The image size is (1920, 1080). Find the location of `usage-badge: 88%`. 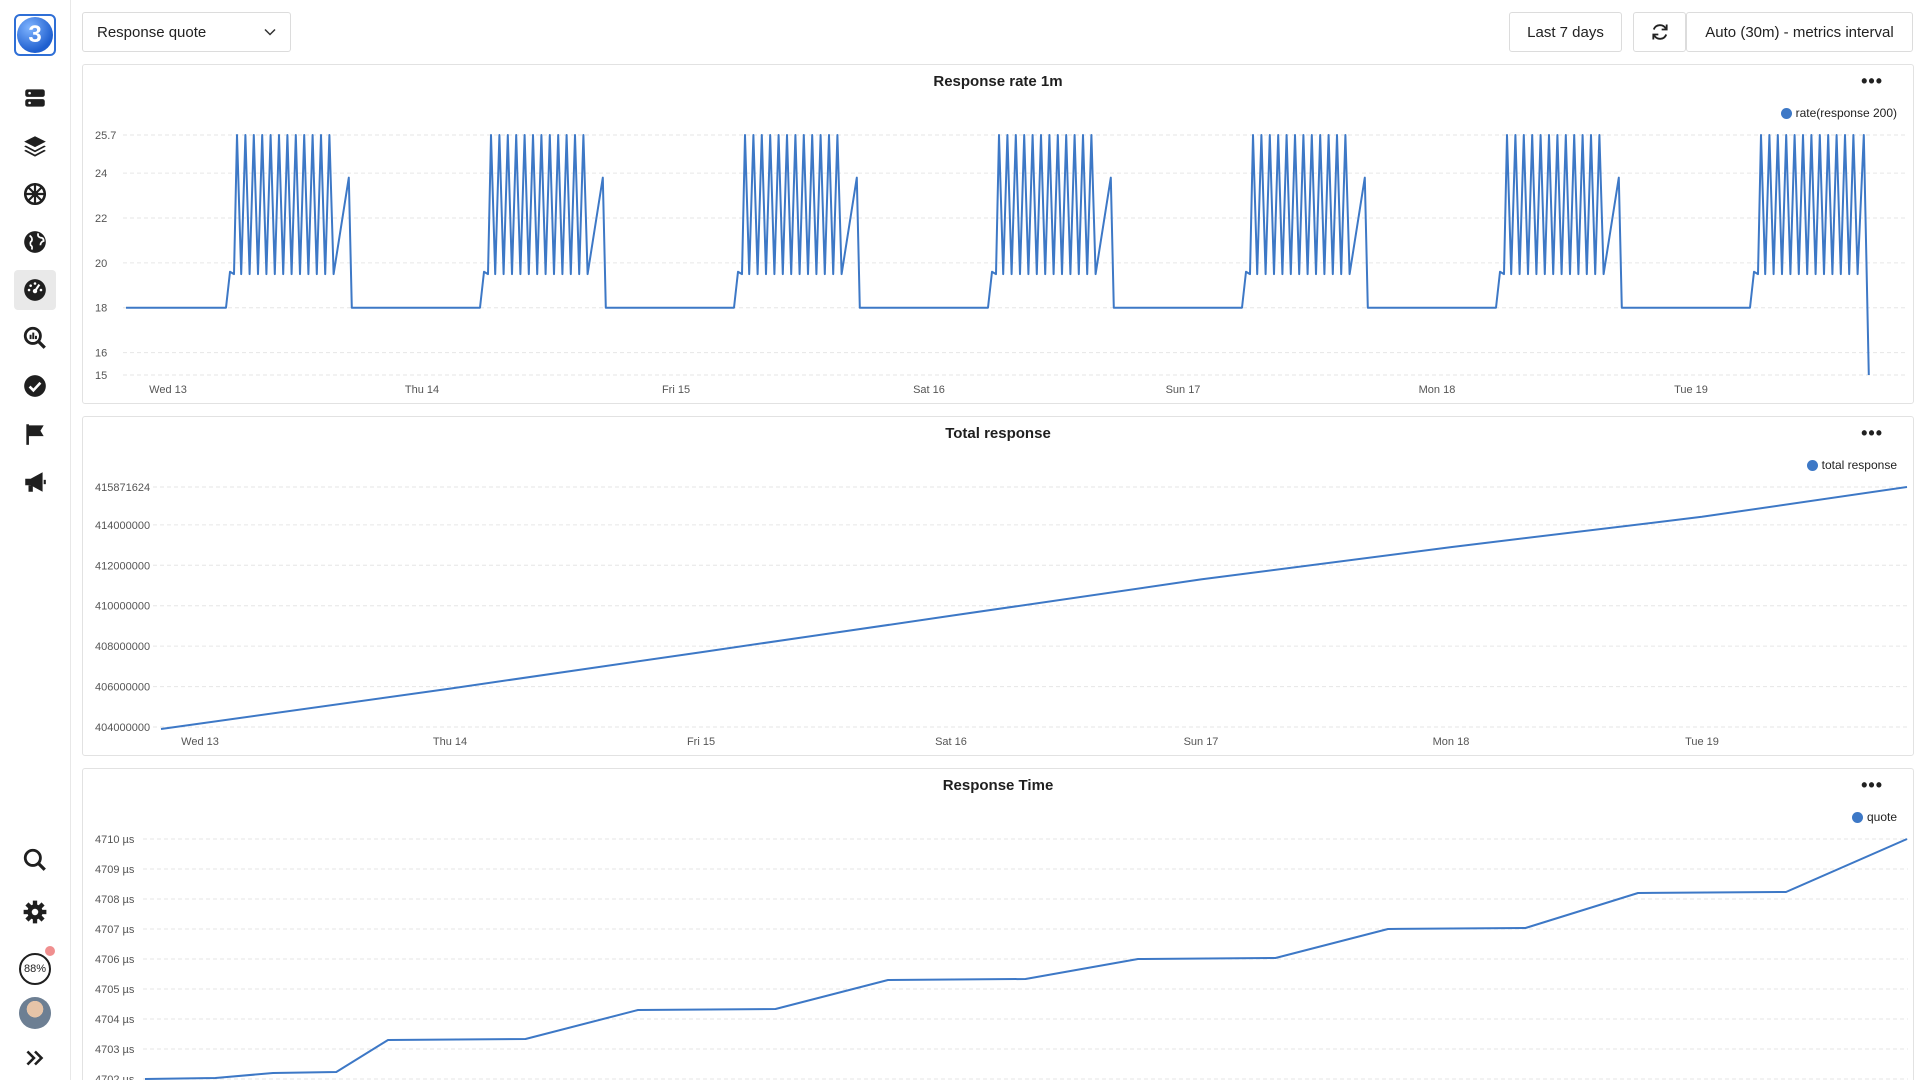

usage-badge: 88% is located at coordinates (35, 969).